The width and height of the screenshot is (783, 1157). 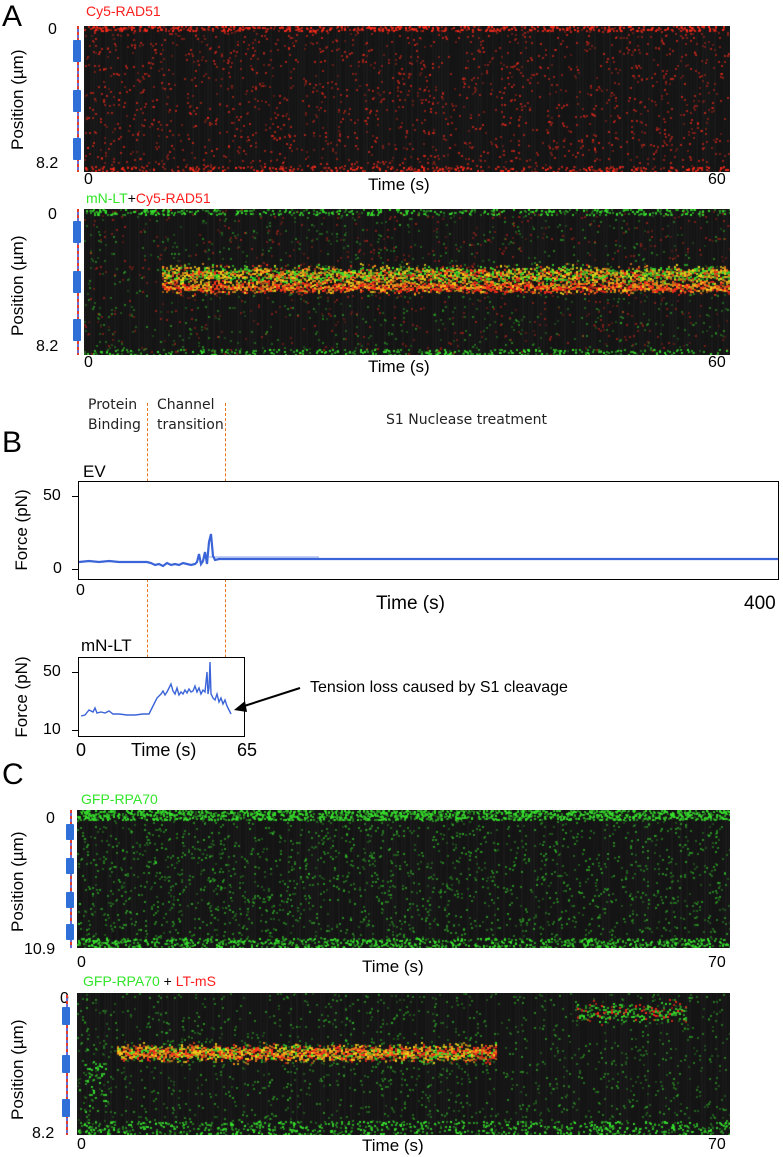 I want to click on ev-plot-y-tick-50: 50, so click(x=52, y=495).